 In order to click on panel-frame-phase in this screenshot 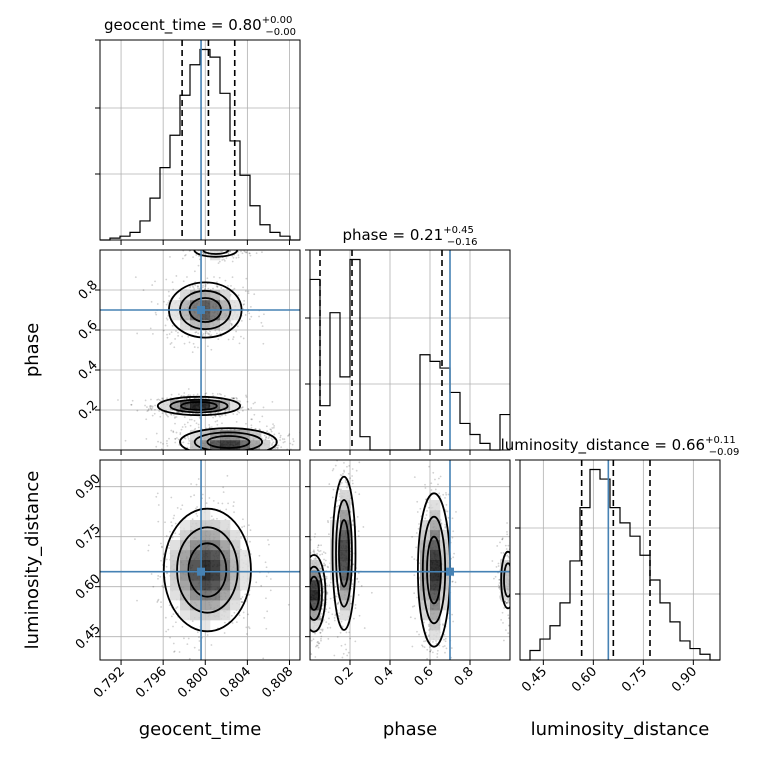, I will do `click(410, 350)`.